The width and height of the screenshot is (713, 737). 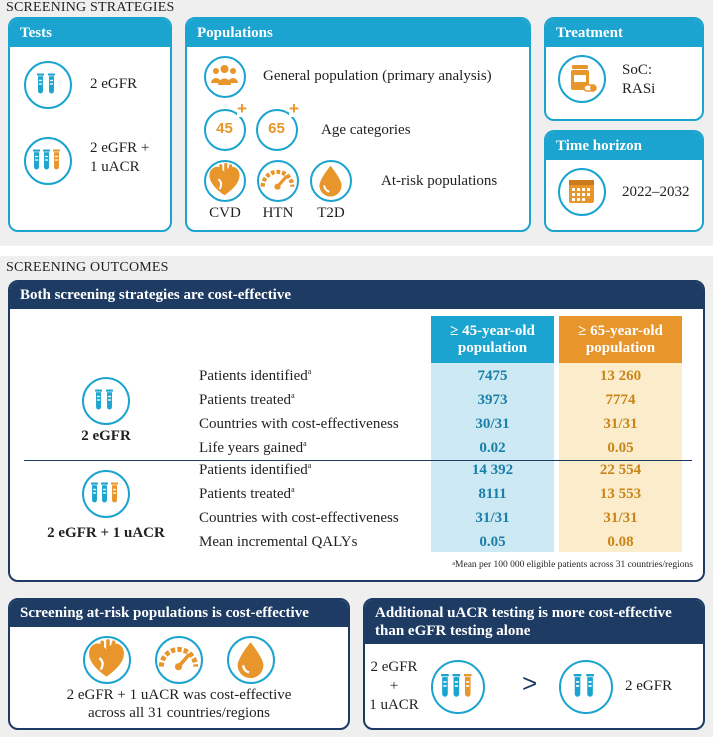 I want to click on g2-row2-v45: 8111, so click(x=492, y=494).